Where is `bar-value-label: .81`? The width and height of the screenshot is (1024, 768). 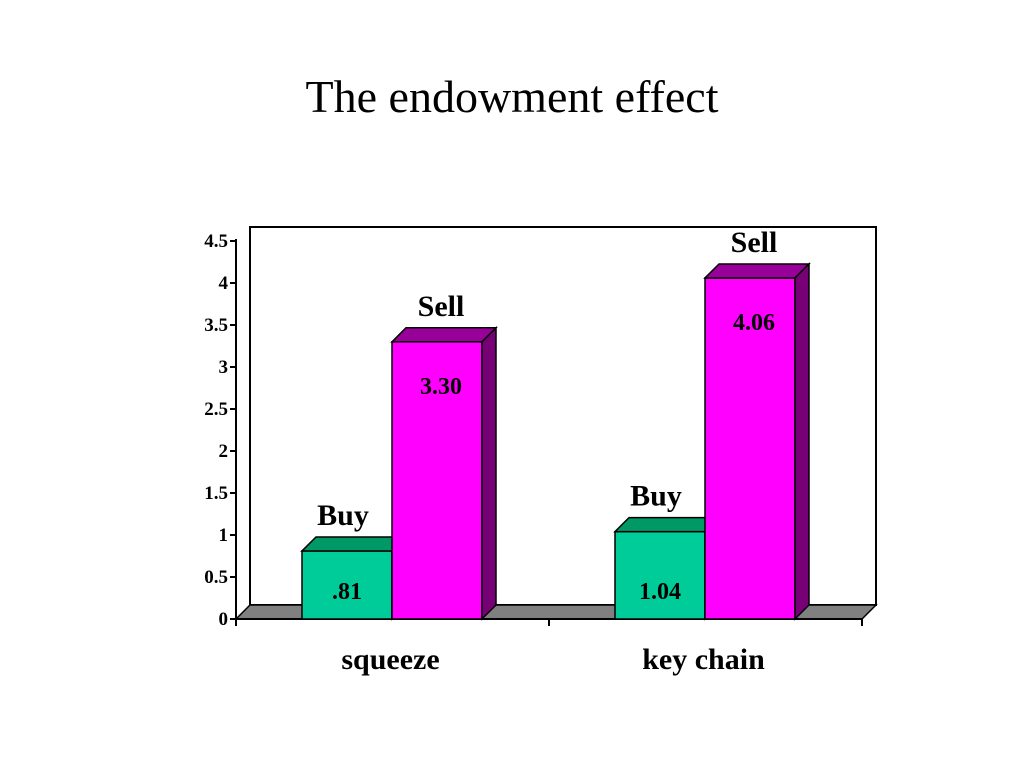 bar-value-label: .81 is located at coordinates (347, 592).